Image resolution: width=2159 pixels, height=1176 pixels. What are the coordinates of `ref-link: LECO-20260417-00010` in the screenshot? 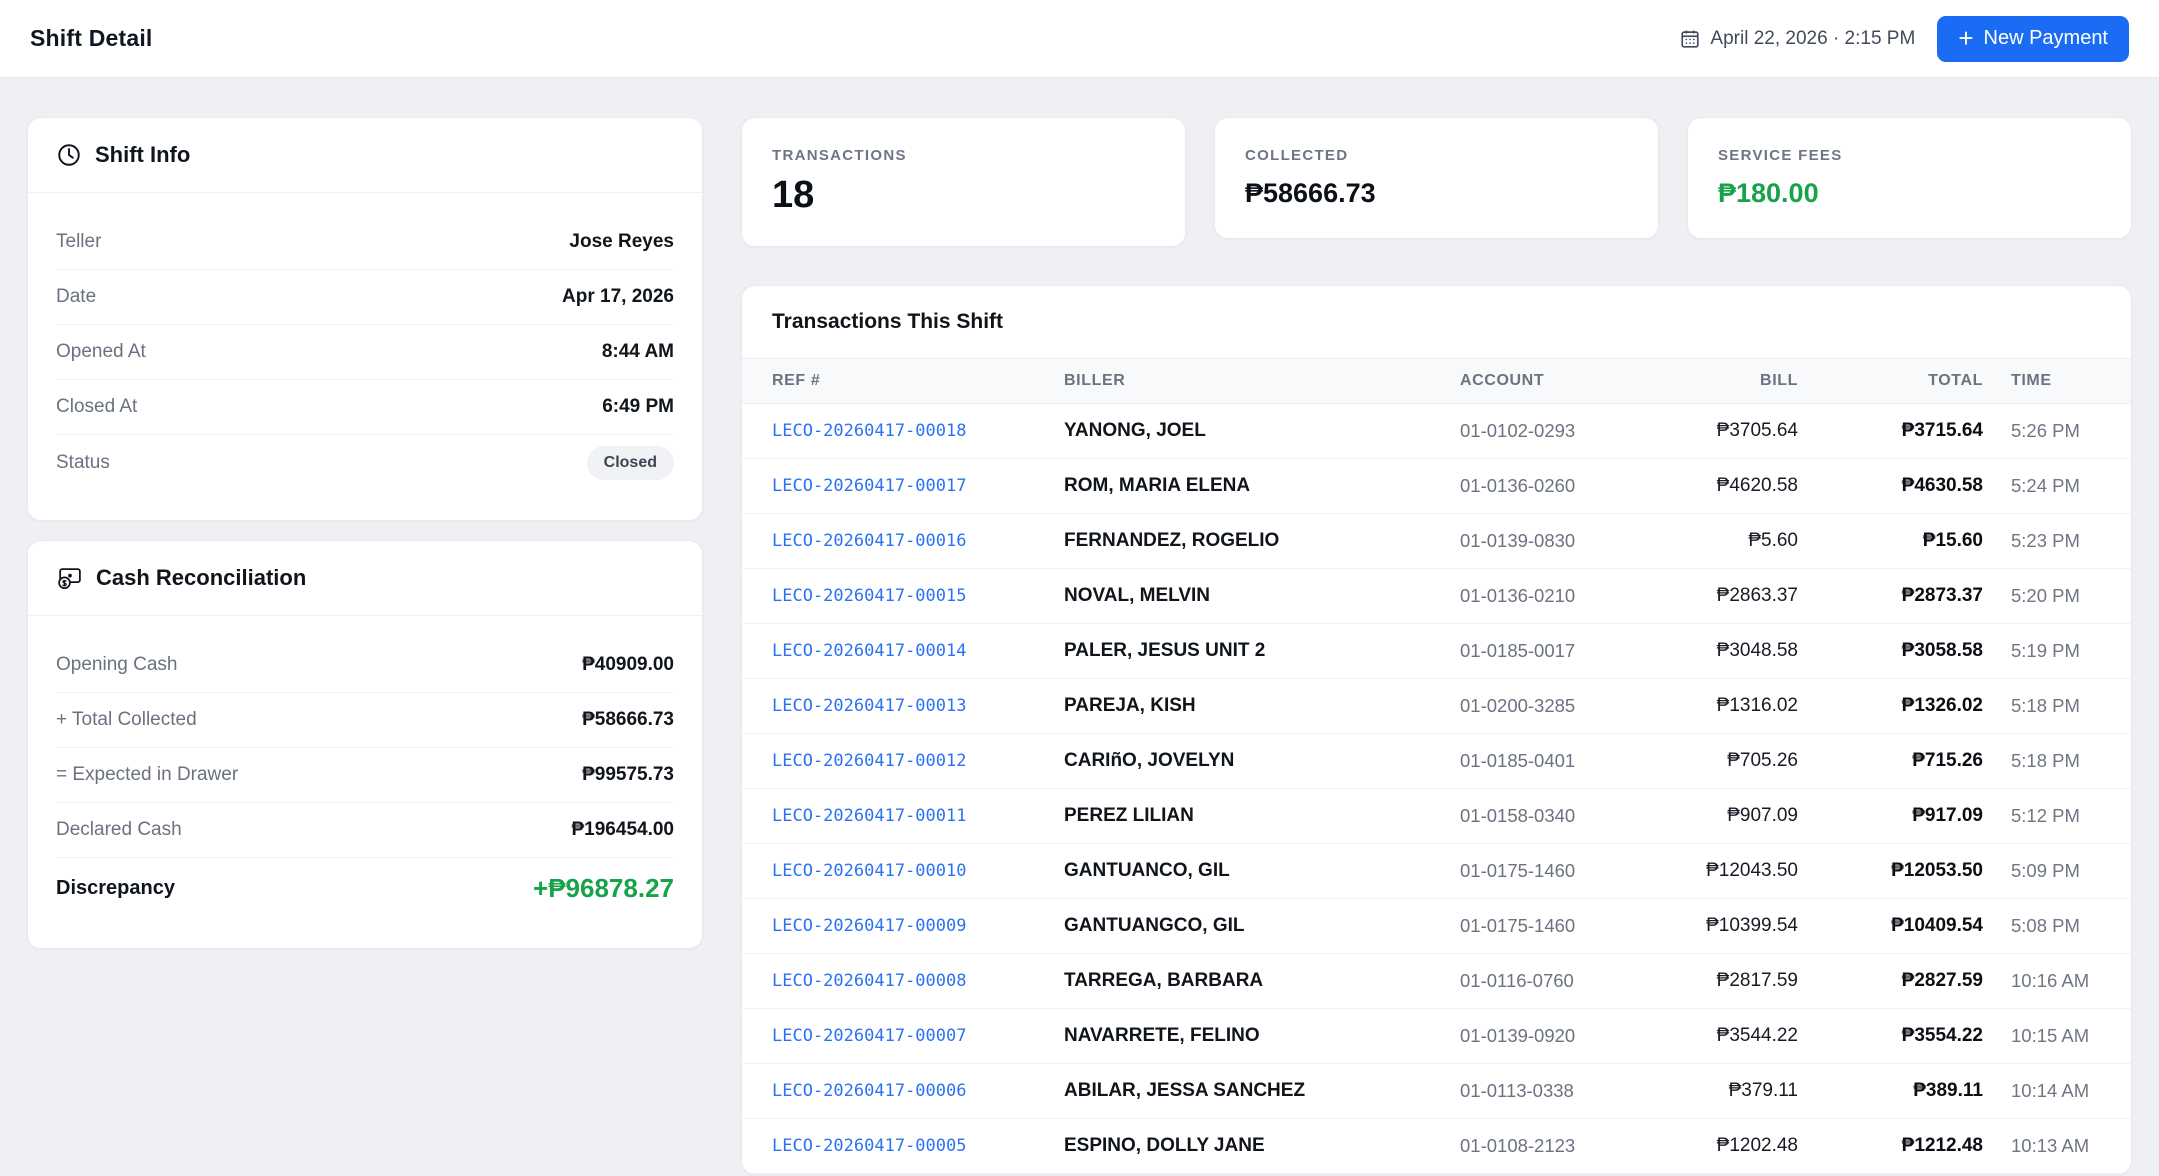 It's located at (869, 871).